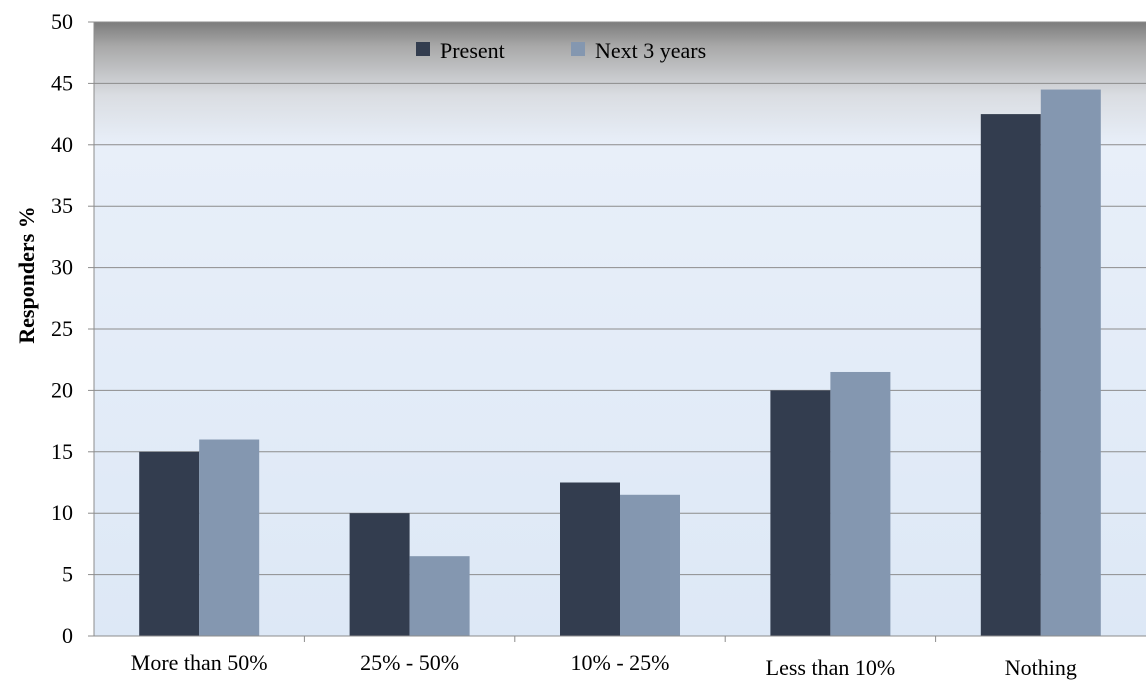 This screenshot has width=1146, height=681. Describe the element at coordinates (1041, 667) in the screenshot. I see `x-tick-label: Nothing` at that location.